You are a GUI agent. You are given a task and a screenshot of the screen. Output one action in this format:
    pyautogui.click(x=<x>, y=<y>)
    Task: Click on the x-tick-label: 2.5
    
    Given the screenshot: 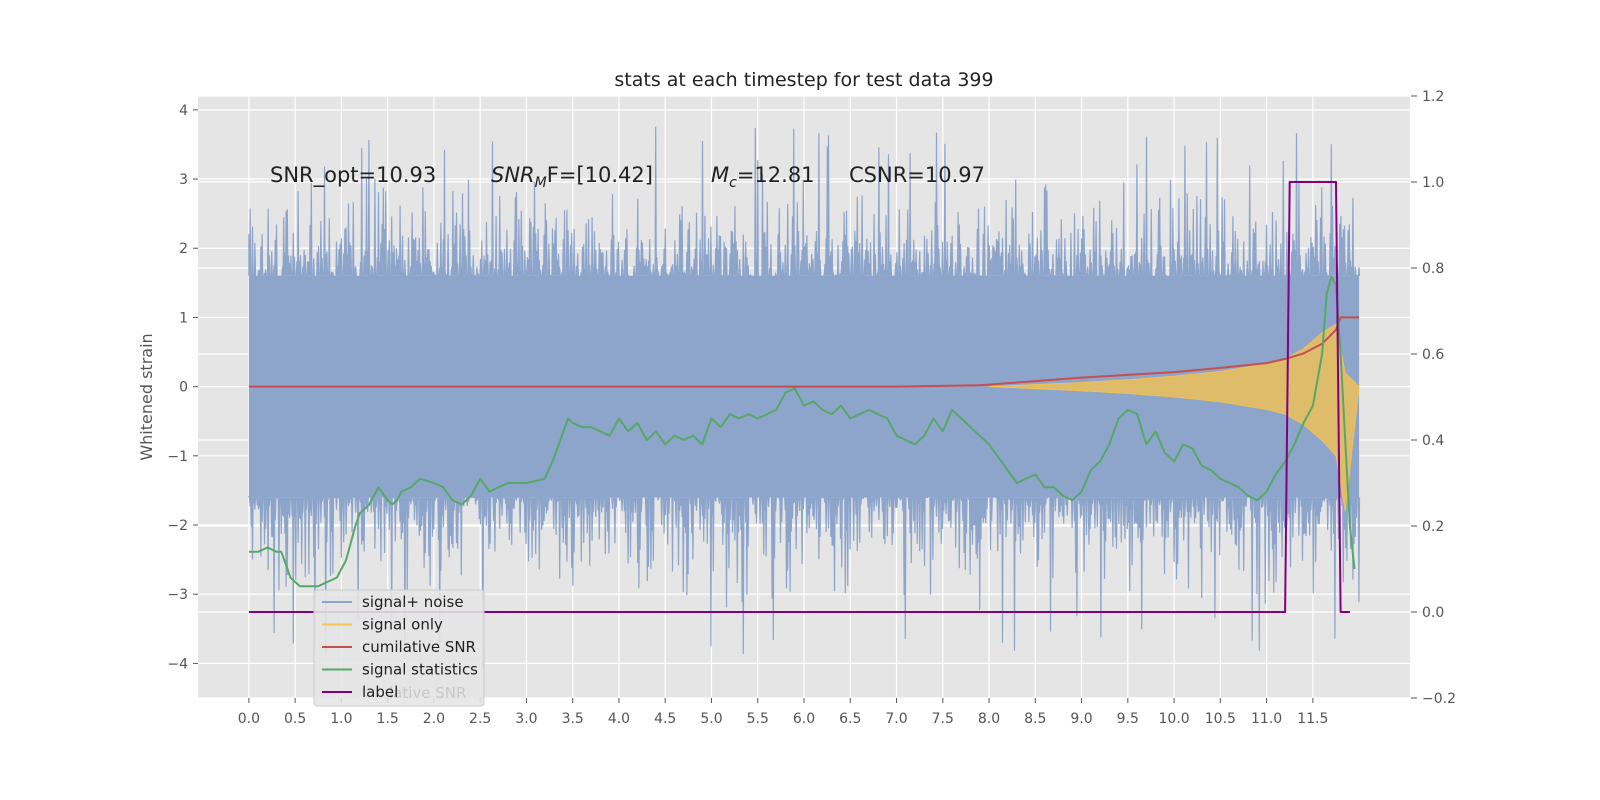 What is the action you would take?
    pyautogui.click(x=480, y=719)
    